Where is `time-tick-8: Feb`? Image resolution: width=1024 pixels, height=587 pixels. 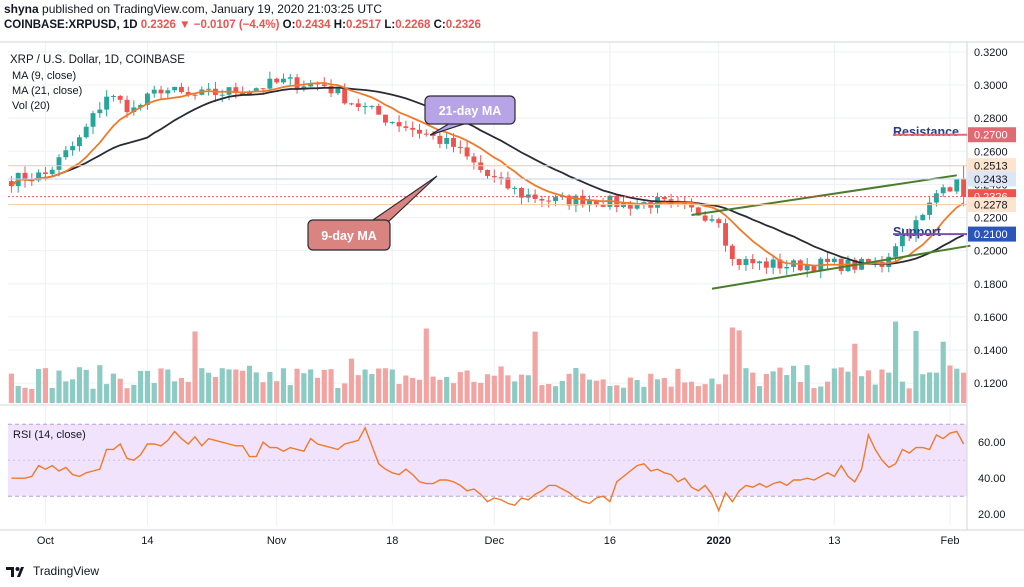 time-tick-8: Feb is located at coordinates (950, 541).